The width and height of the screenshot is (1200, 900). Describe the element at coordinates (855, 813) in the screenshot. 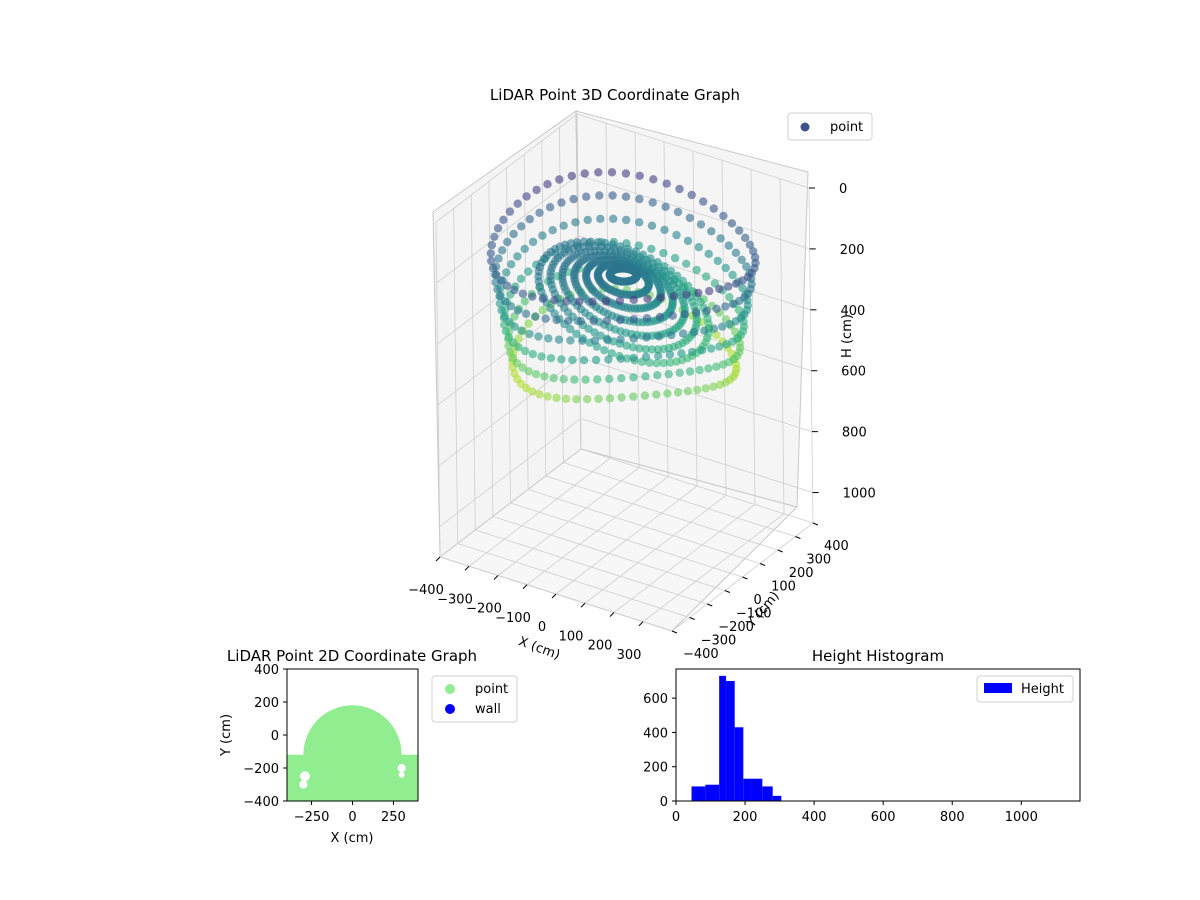

I see `x-ticks-histogram: 0 200 400 600 800 1000` at that location.